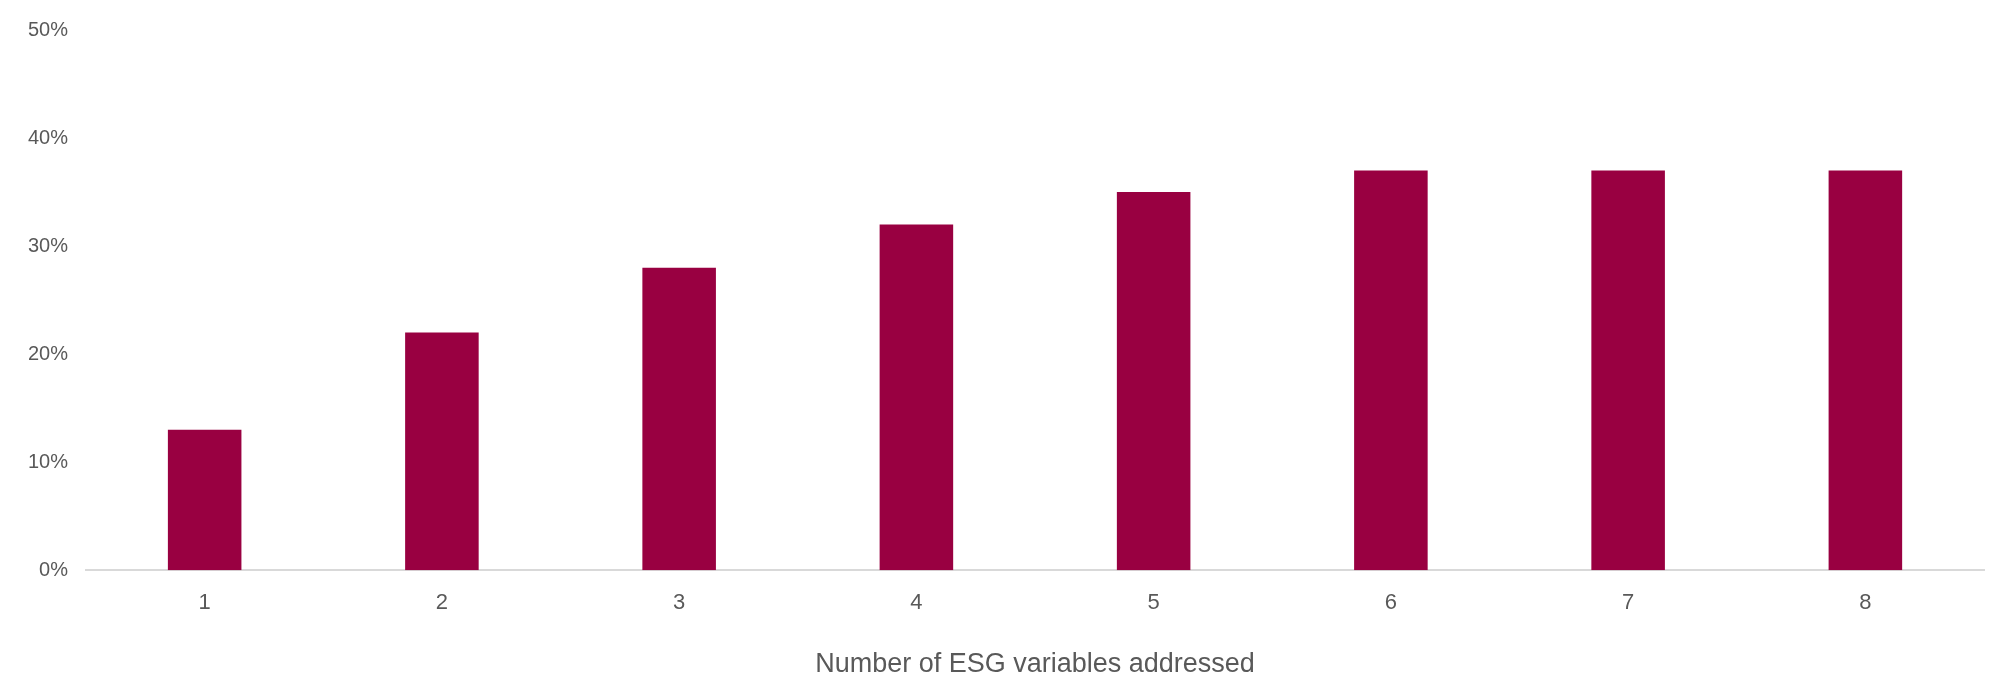 The width and height of the screenshot is (1990, 693). I want to click on x-tick-label: 6, so click(1391, 602).